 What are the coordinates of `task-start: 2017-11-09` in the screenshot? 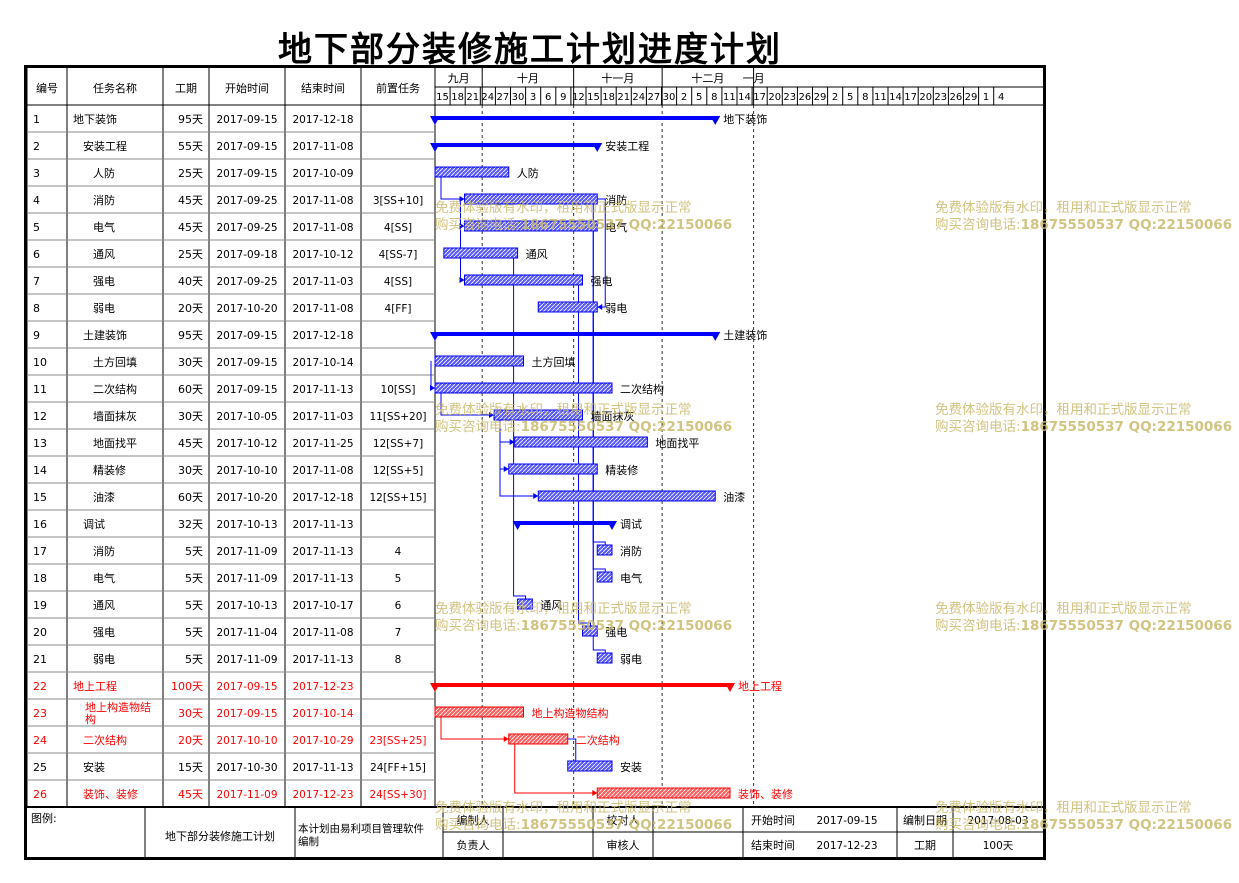 It's located at (246, 660).